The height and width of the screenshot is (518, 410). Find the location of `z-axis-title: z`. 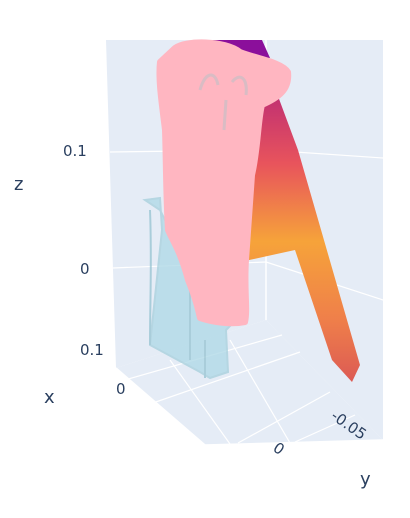

z-axis-title: z is located at coordinates (18, 184).